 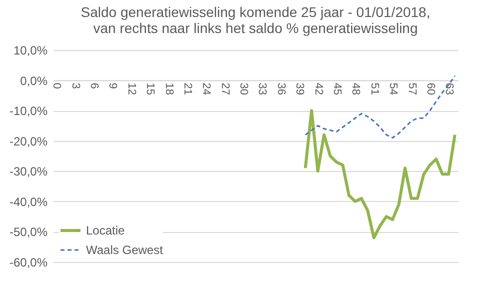 What do you see at coordinates (224, 89) in the screenshot?
I see `x-tick-label: 27` at bounding box center [224, 89].